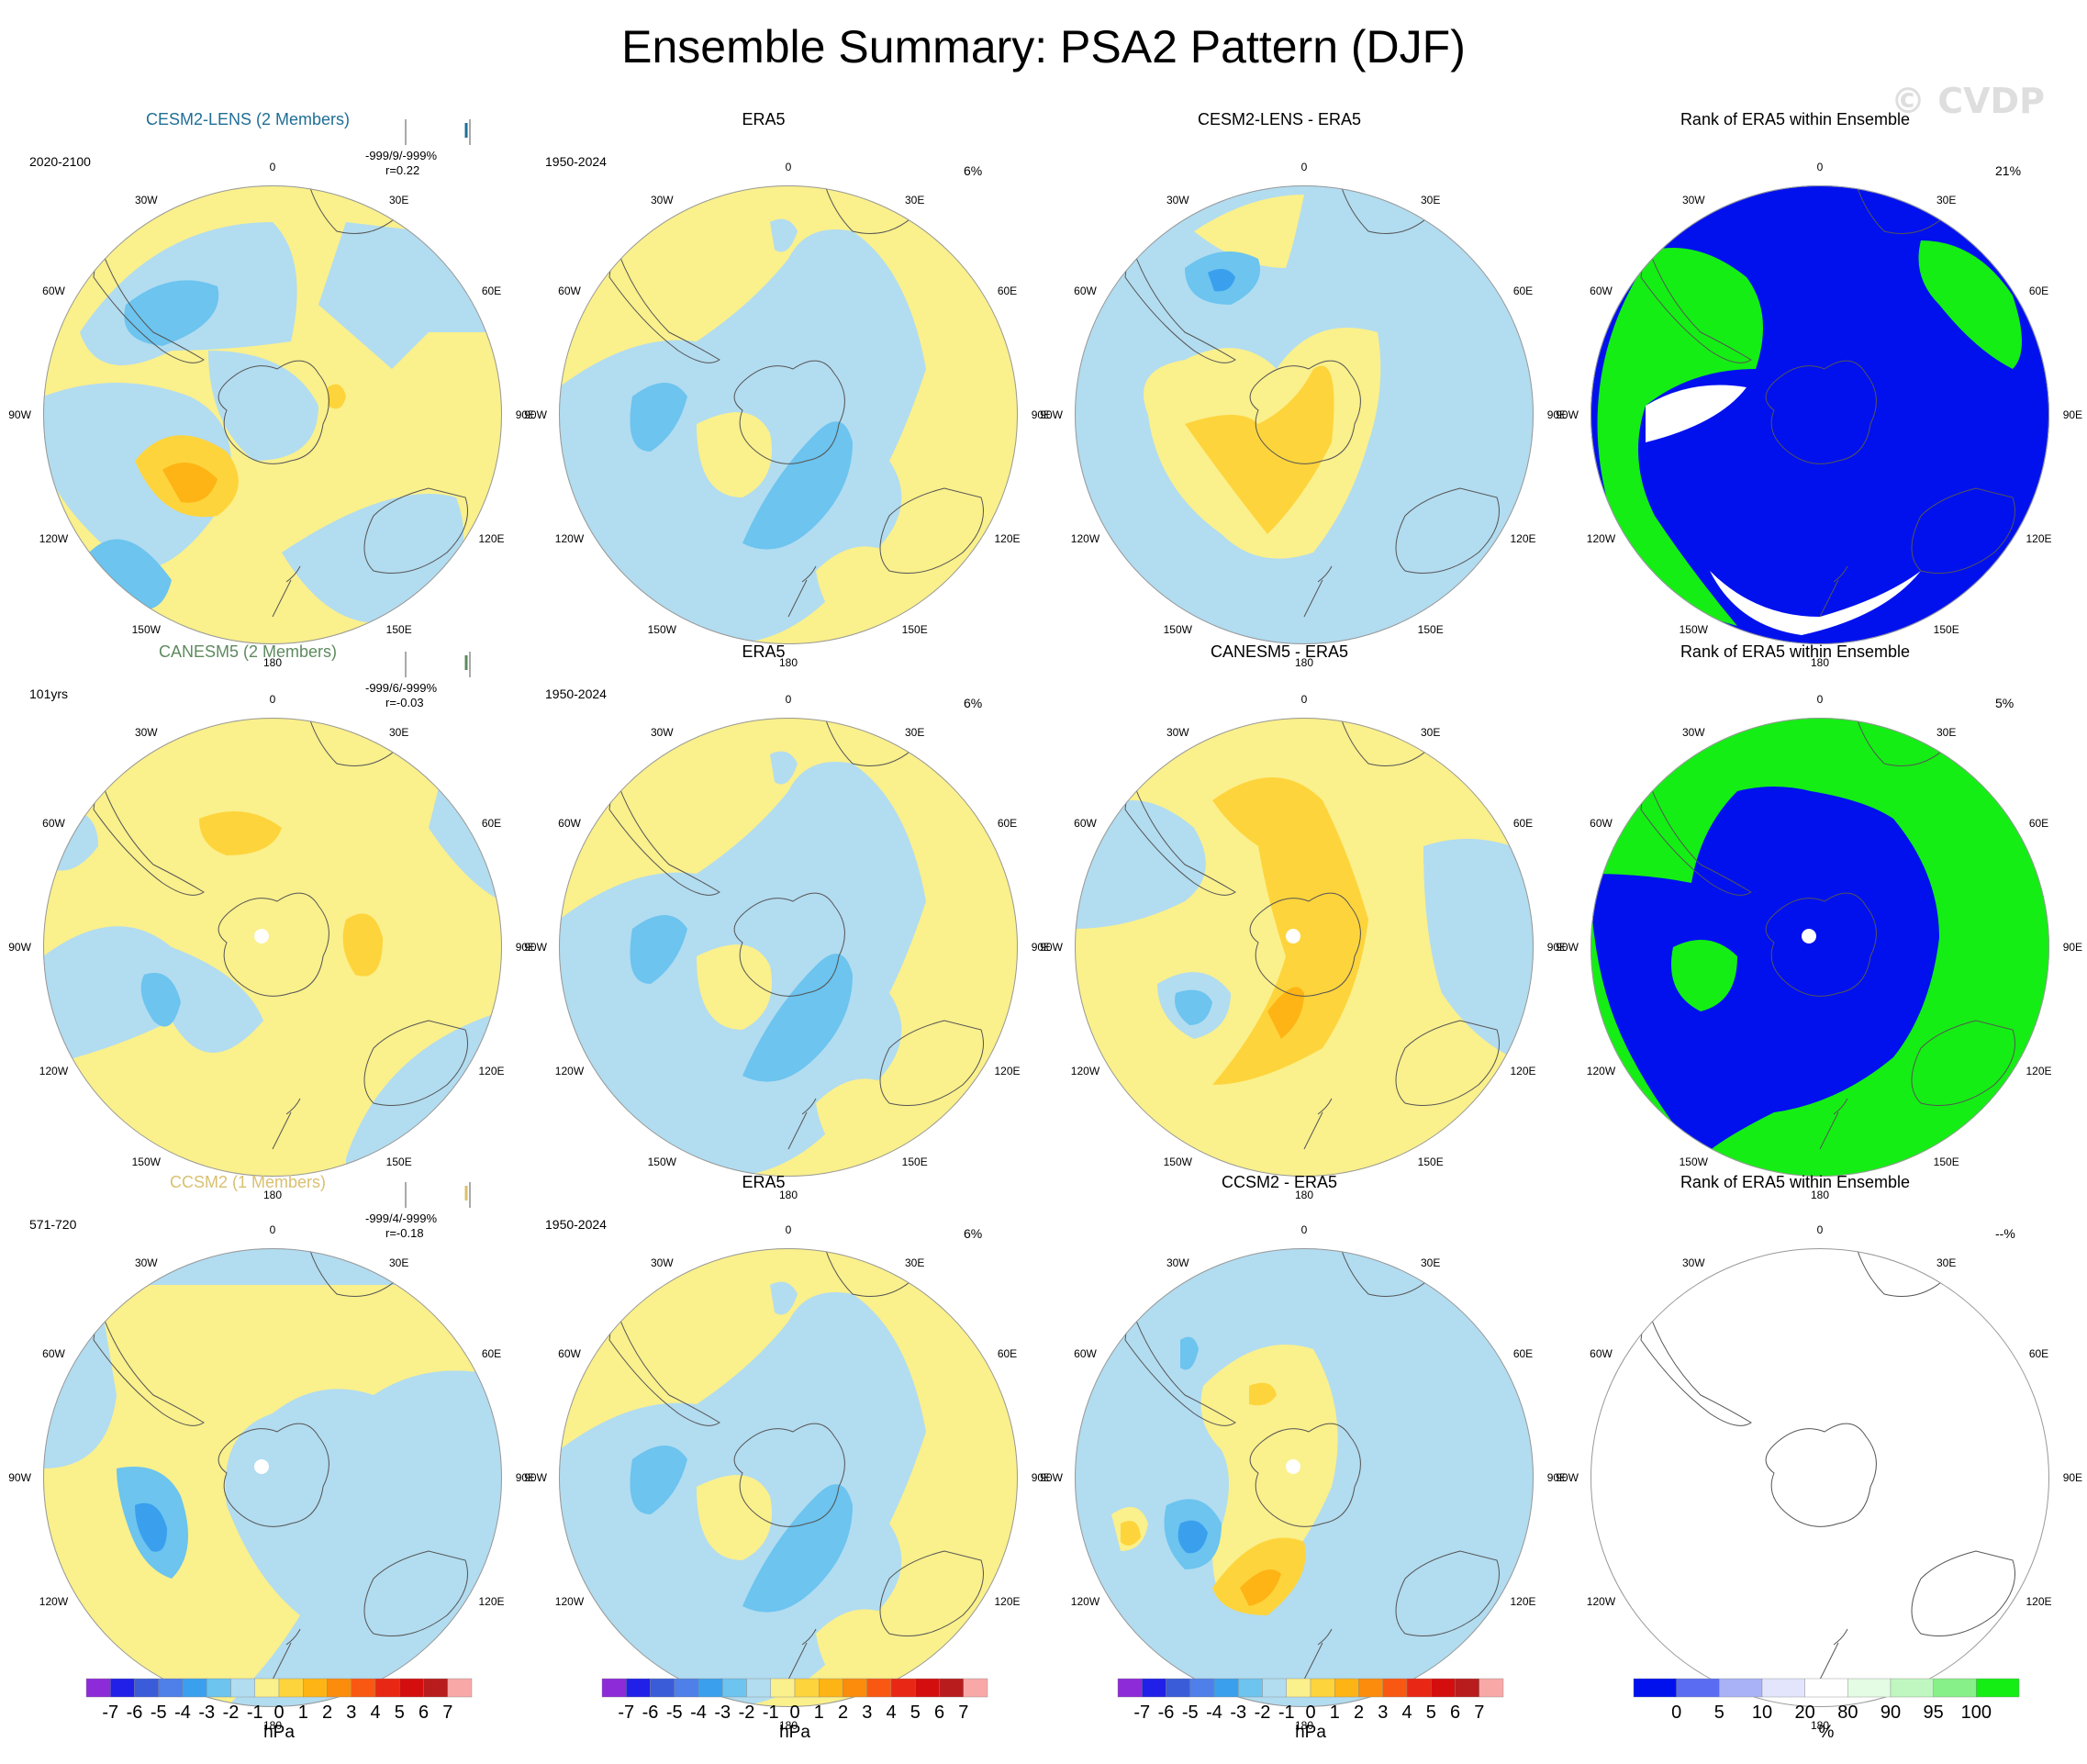 The height and width of the screenshot is (1764, 2087). I want to click on colorbar-tick-label: 20, so click(1804, 1713).